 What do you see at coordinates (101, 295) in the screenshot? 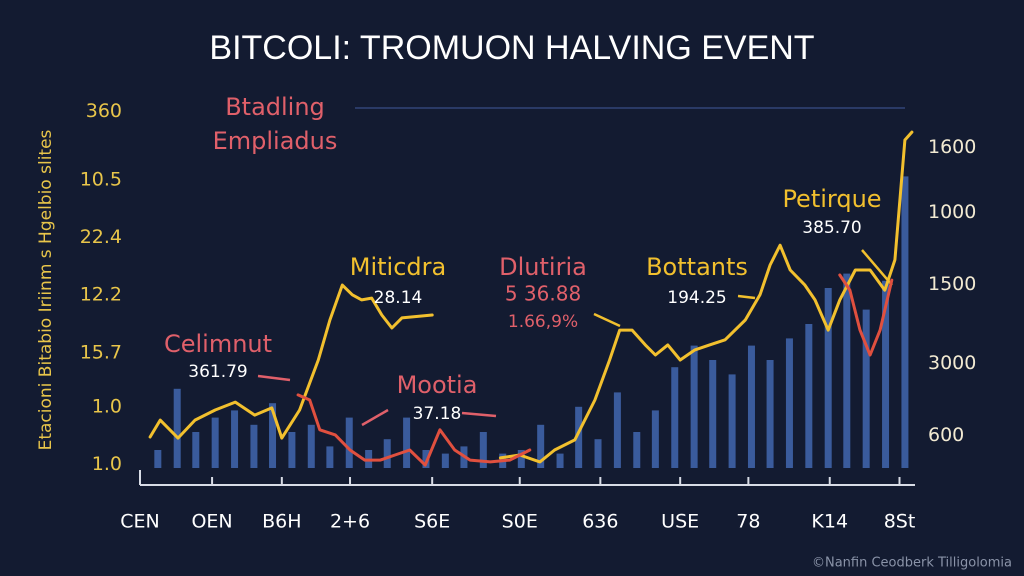
I see `y-tick-label: 12.2` at bounding box center [101, 295].